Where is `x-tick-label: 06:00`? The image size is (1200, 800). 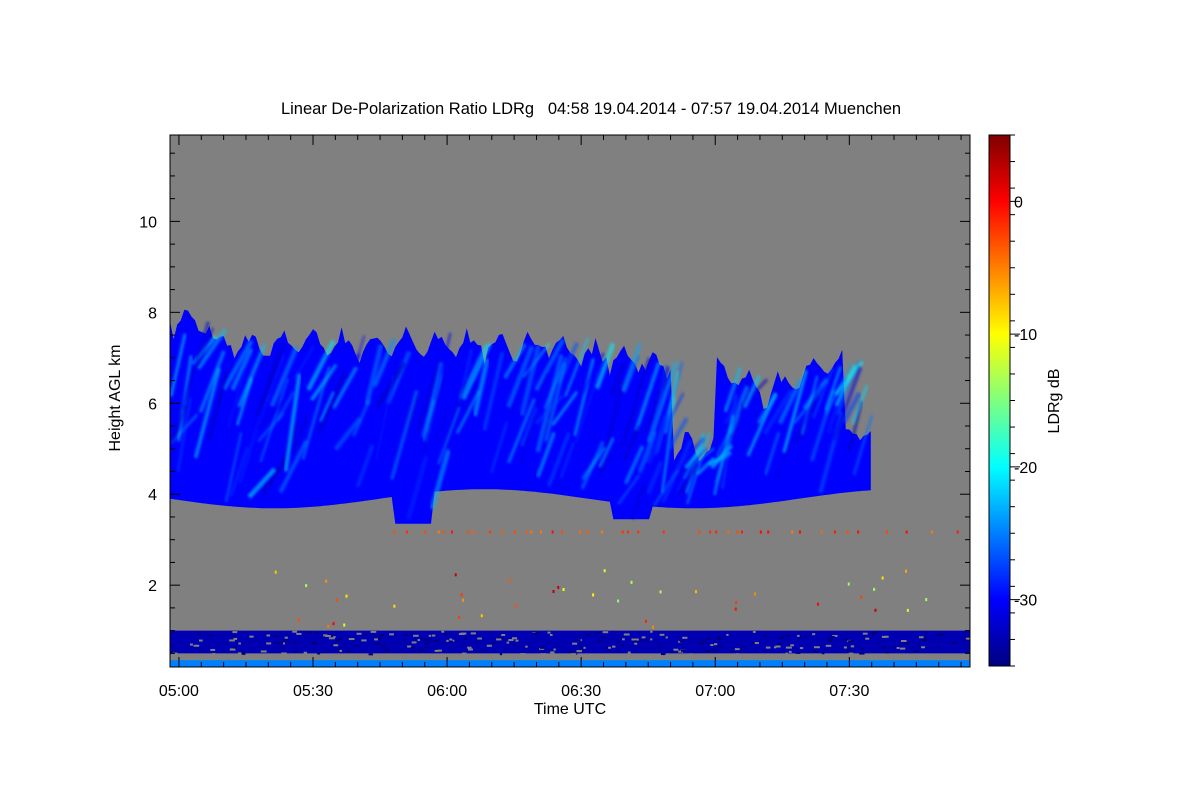 x-tick-label: 06:00 is located at coordinates (447, 691).